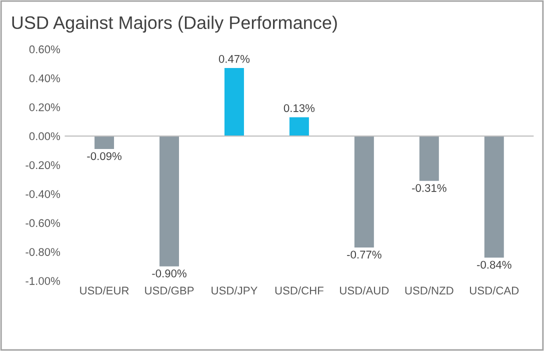  What do you see at coordinates (429, 290) in the screenshot?
I see `x-tick-label: USD/NZD` at bounding box center [429, 290].